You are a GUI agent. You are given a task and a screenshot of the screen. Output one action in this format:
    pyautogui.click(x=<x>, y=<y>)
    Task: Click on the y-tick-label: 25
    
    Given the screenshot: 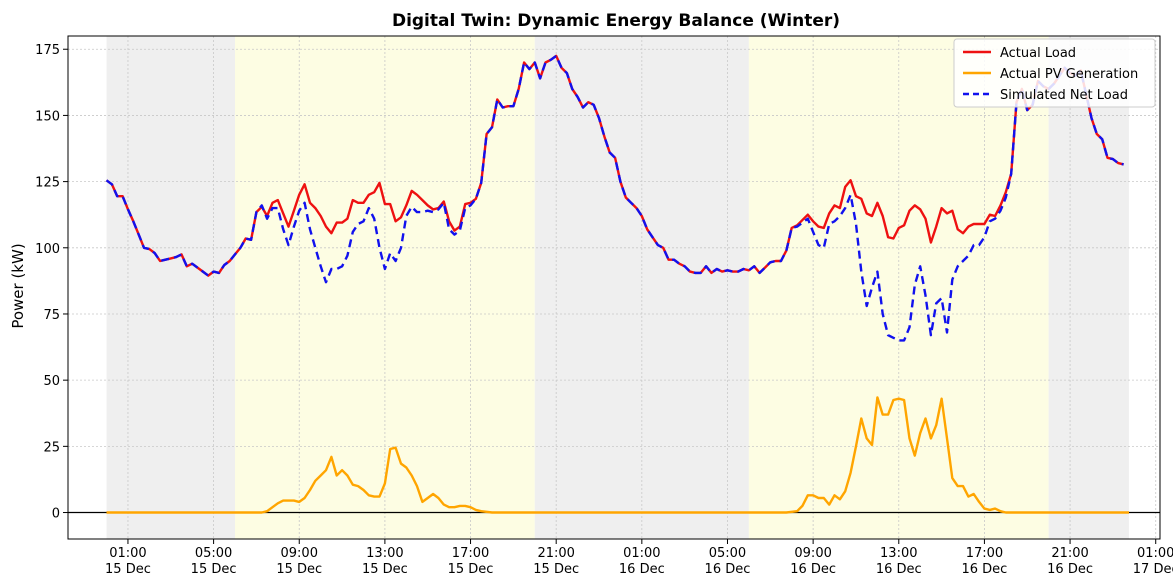 What is the action you would take?
    pyautogui.click(x=51, y=447)
    